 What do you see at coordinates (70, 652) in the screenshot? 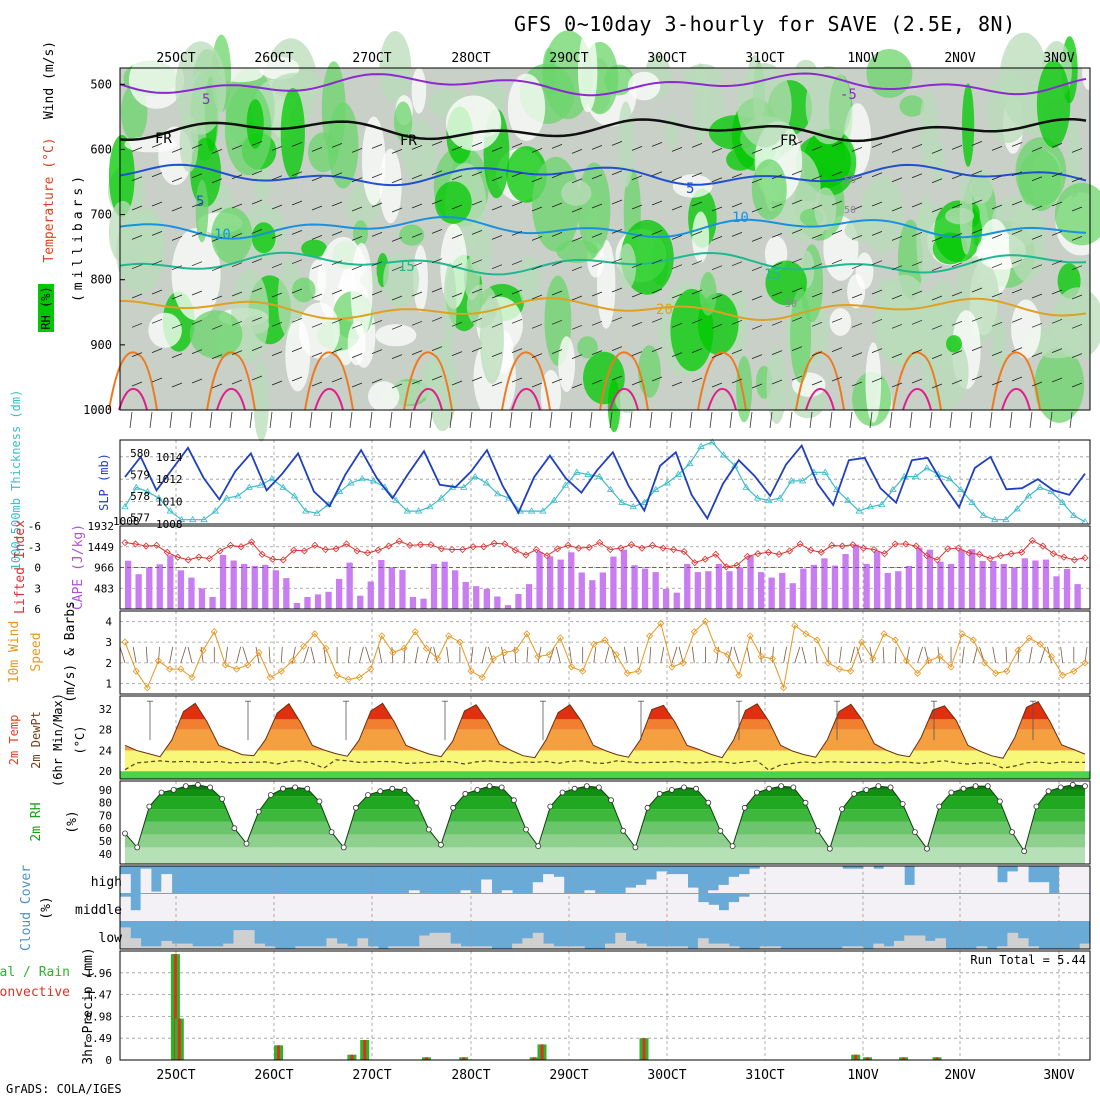
I see `wind-axis-label-group: (m/s) & Barbs` at bounding box center [70, 652].